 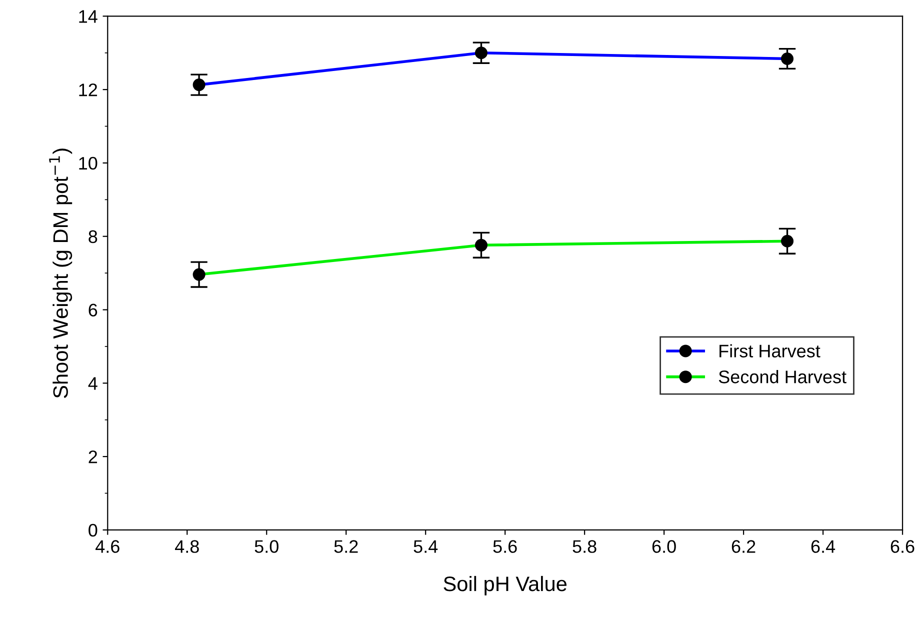 What do you see at coordinates (108, 546) in the screenshot?
I see `x-tick-label: 4.6` at bounding box center [108, 546].